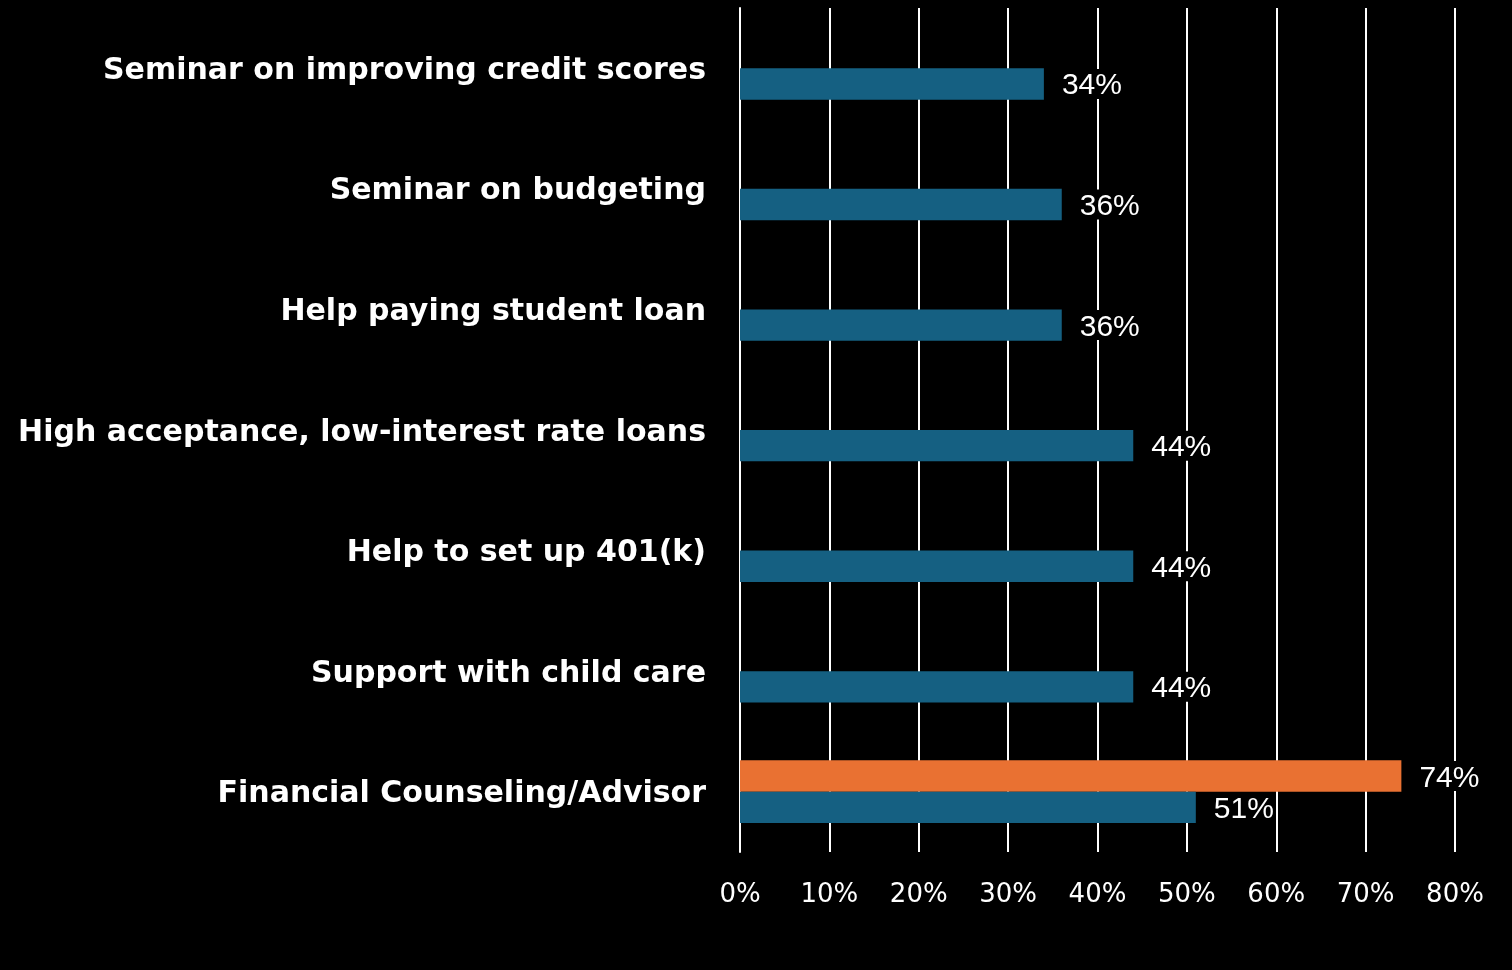 The width and height of the screenshot is (1512, 970). I want to click on y-tick-label: High acceptance, low-interest rate loans, so click(362, 430).